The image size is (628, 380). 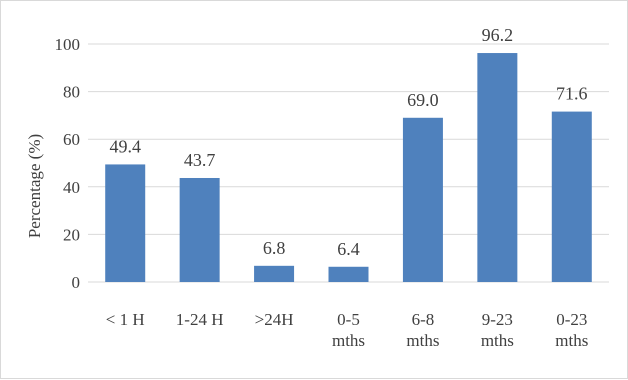 I want to click on data-label: 6.4, so click(x=348, y=249).